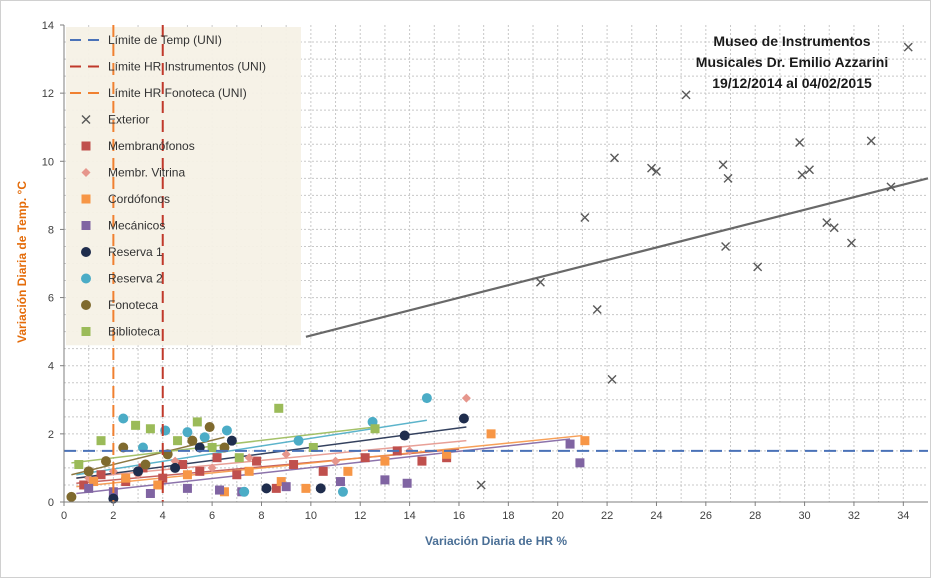 Image resolution: width=931 pixels, height=578 pixels. I want to click on y-tick-label: 10, so click(48, 162).